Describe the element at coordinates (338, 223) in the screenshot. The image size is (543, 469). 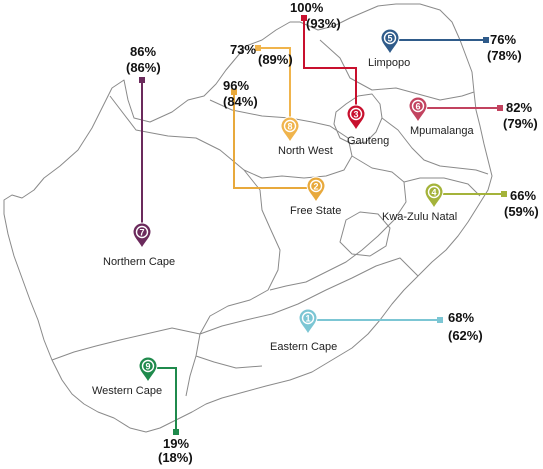
I see `border-freestate` at that location.